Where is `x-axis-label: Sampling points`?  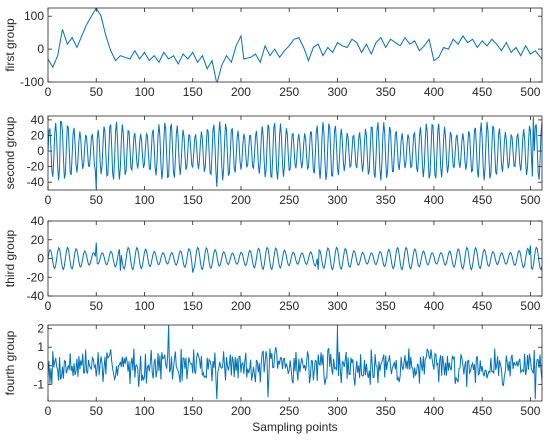
x-axis-label: Sampling points is located at coordinates (294, 427).